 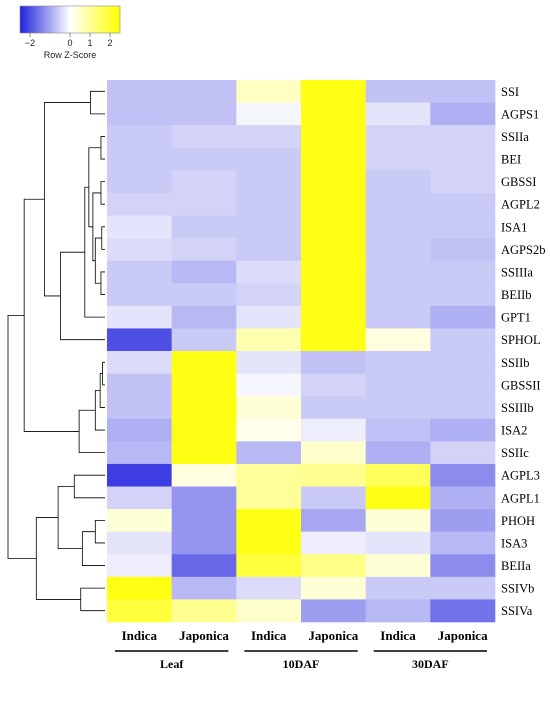 What do you see at coordinates (514, 431) in the screenshot?
I see `row-label: ISA2` at bounding box center [514, 431].